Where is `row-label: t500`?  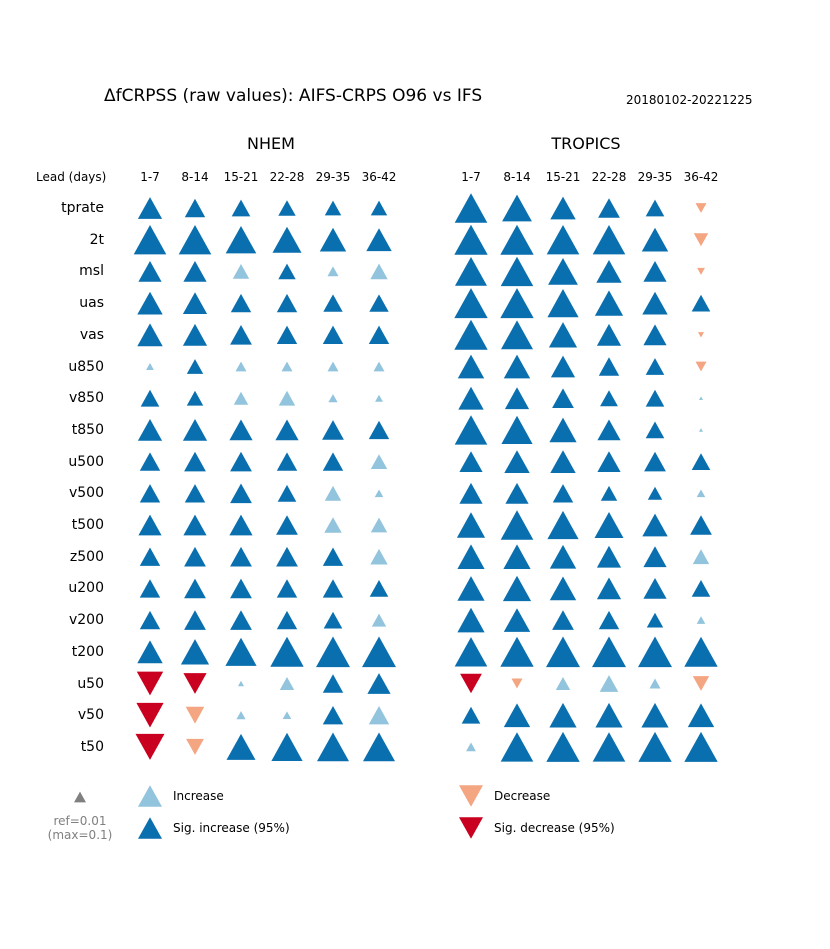
row-label: t500 is located at coordinates (87, 525).